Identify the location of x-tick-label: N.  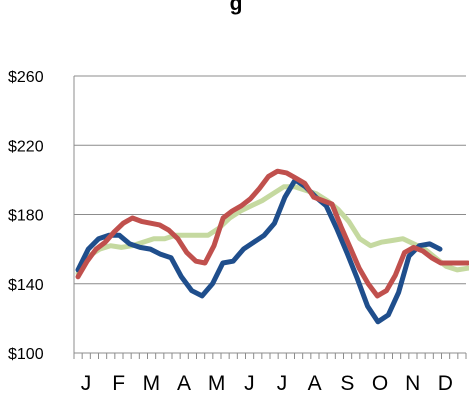
(412, 383).